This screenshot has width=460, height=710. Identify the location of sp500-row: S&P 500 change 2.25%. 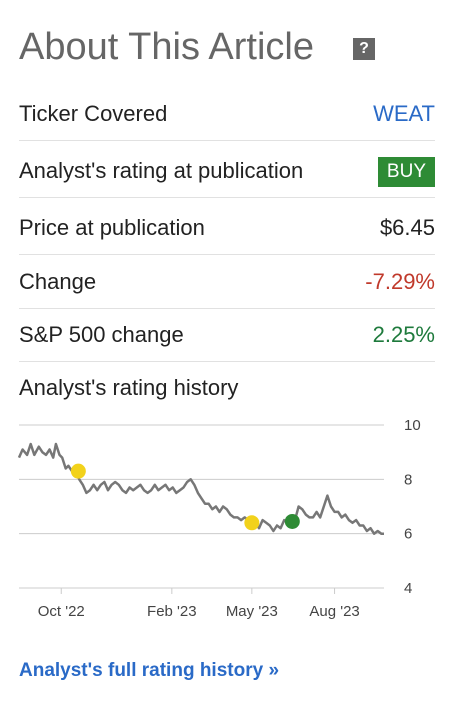
(227, 335).